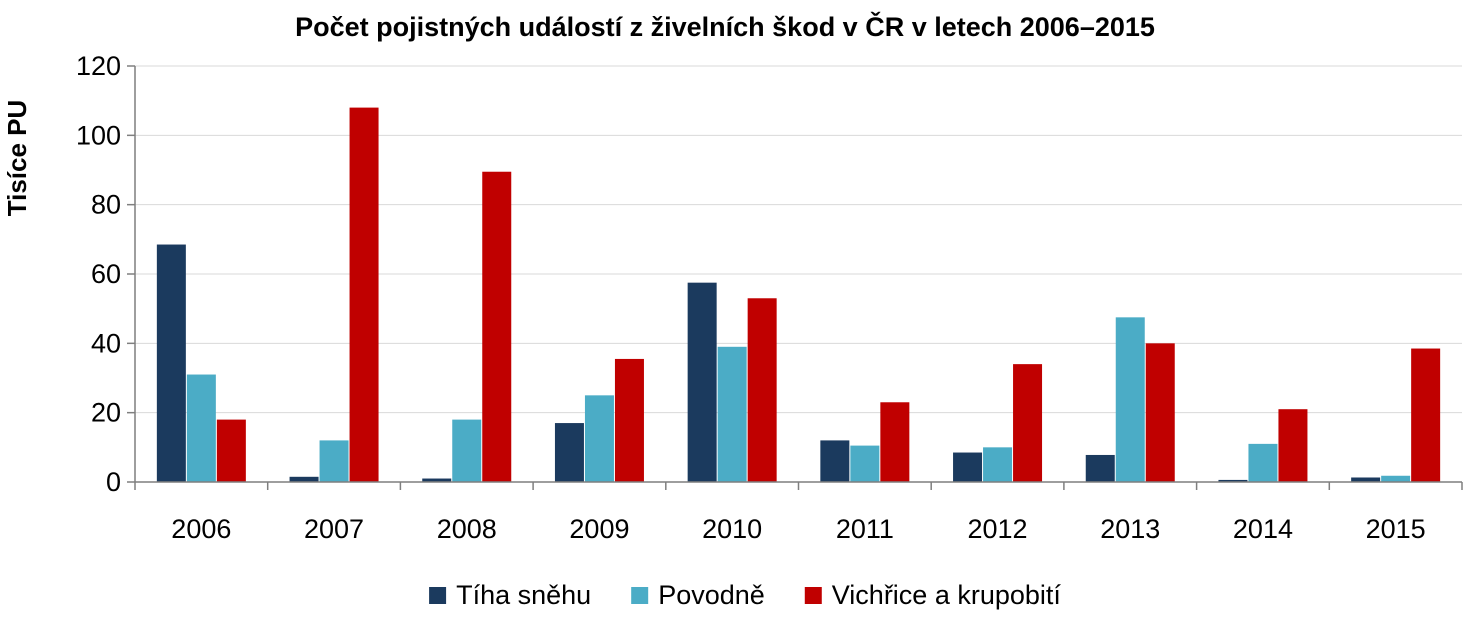 This screenshot has height=633, width=1470. What do you see at coordinates (437, 480) in the screenshot?
I see `bar-2008-s0` at bounding box center [437, 480].